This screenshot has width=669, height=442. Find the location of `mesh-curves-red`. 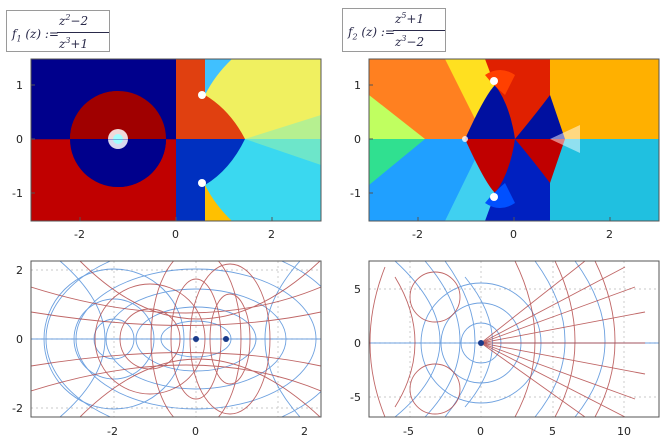

mesh-curves-red is located at coordinates (507, 339).